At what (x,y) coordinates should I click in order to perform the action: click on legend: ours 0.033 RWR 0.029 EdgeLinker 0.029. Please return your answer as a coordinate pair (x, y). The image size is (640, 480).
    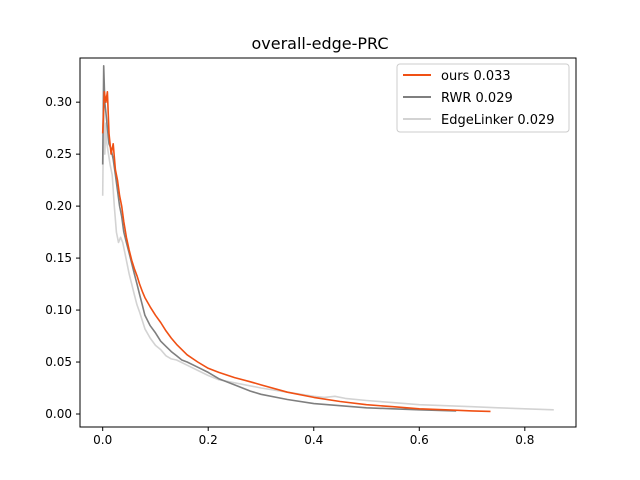
    Looking at the image, I should click on (483, 98).